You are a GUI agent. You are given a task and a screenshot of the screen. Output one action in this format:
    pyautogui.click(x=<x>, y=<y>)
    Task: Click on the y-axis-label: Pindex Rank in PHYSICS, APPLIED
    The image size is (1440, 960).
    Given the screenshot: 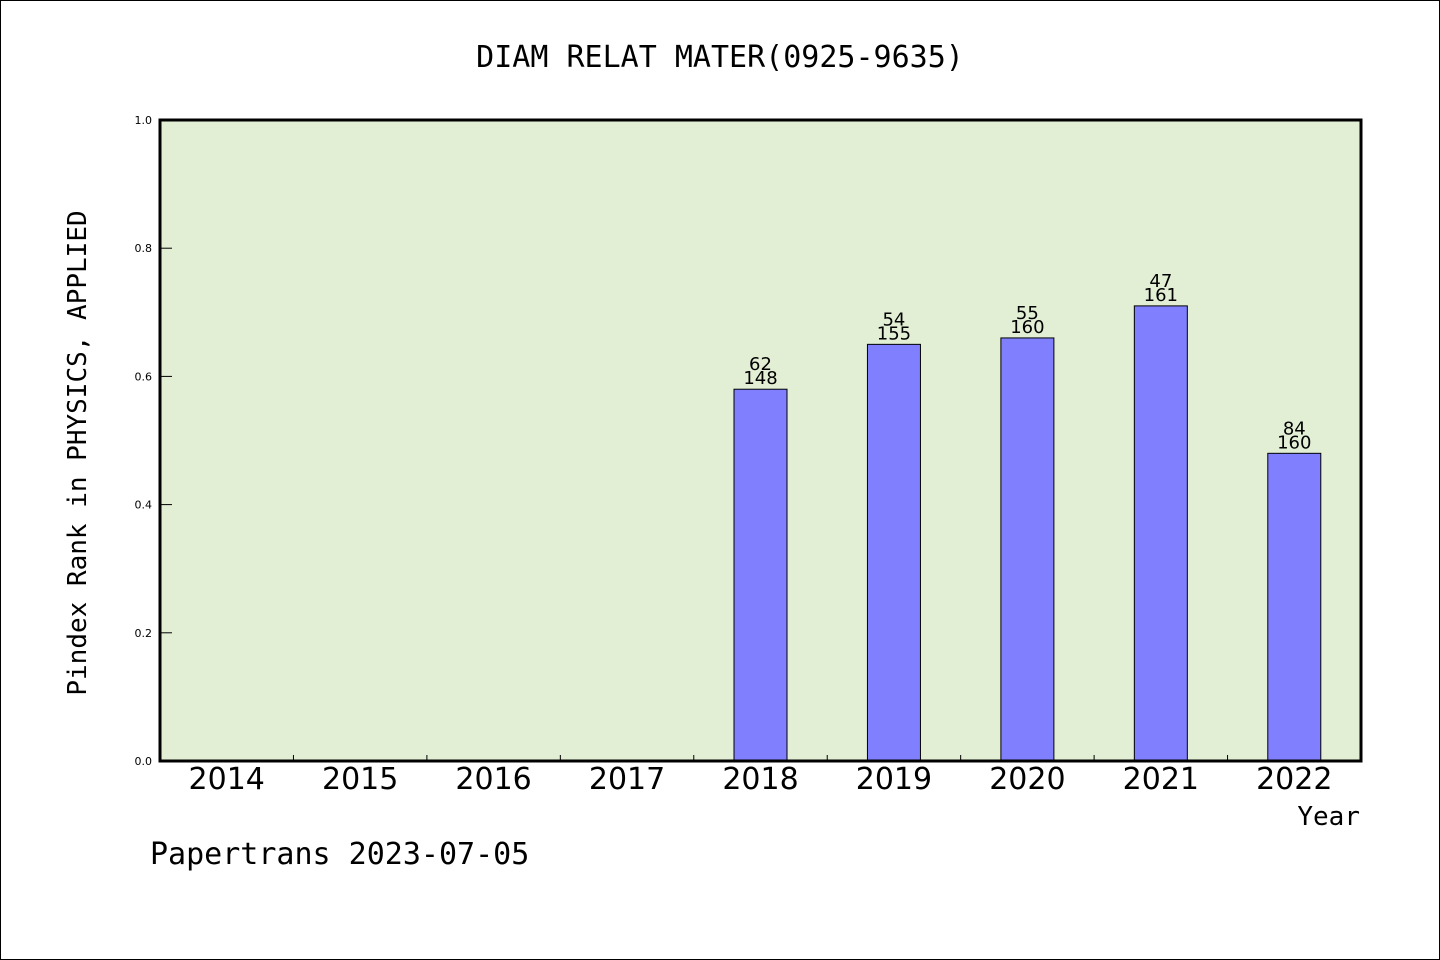 What is the action you would take?
    pyautogui.click(x=78, y=452)
    